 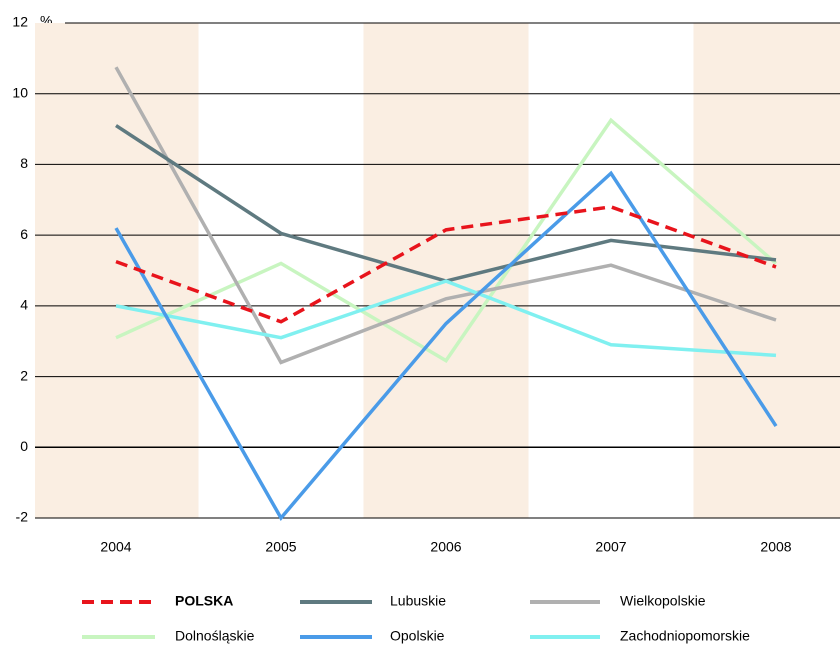 What do you see at coordinates (204, 601) in the screenshot?
I see `legend-label: POLSKA` at bounding box center [204, 601].